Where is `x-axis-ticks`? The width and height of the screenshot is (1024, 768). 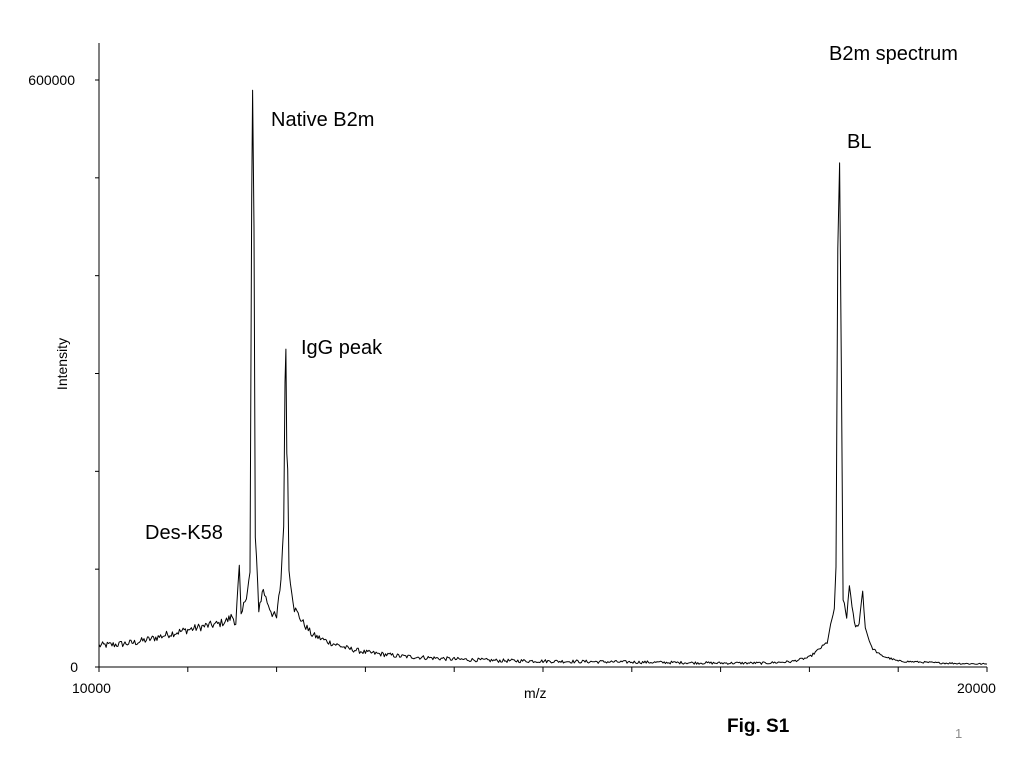
x-axis-ticks is located at coordinates (543, 669).